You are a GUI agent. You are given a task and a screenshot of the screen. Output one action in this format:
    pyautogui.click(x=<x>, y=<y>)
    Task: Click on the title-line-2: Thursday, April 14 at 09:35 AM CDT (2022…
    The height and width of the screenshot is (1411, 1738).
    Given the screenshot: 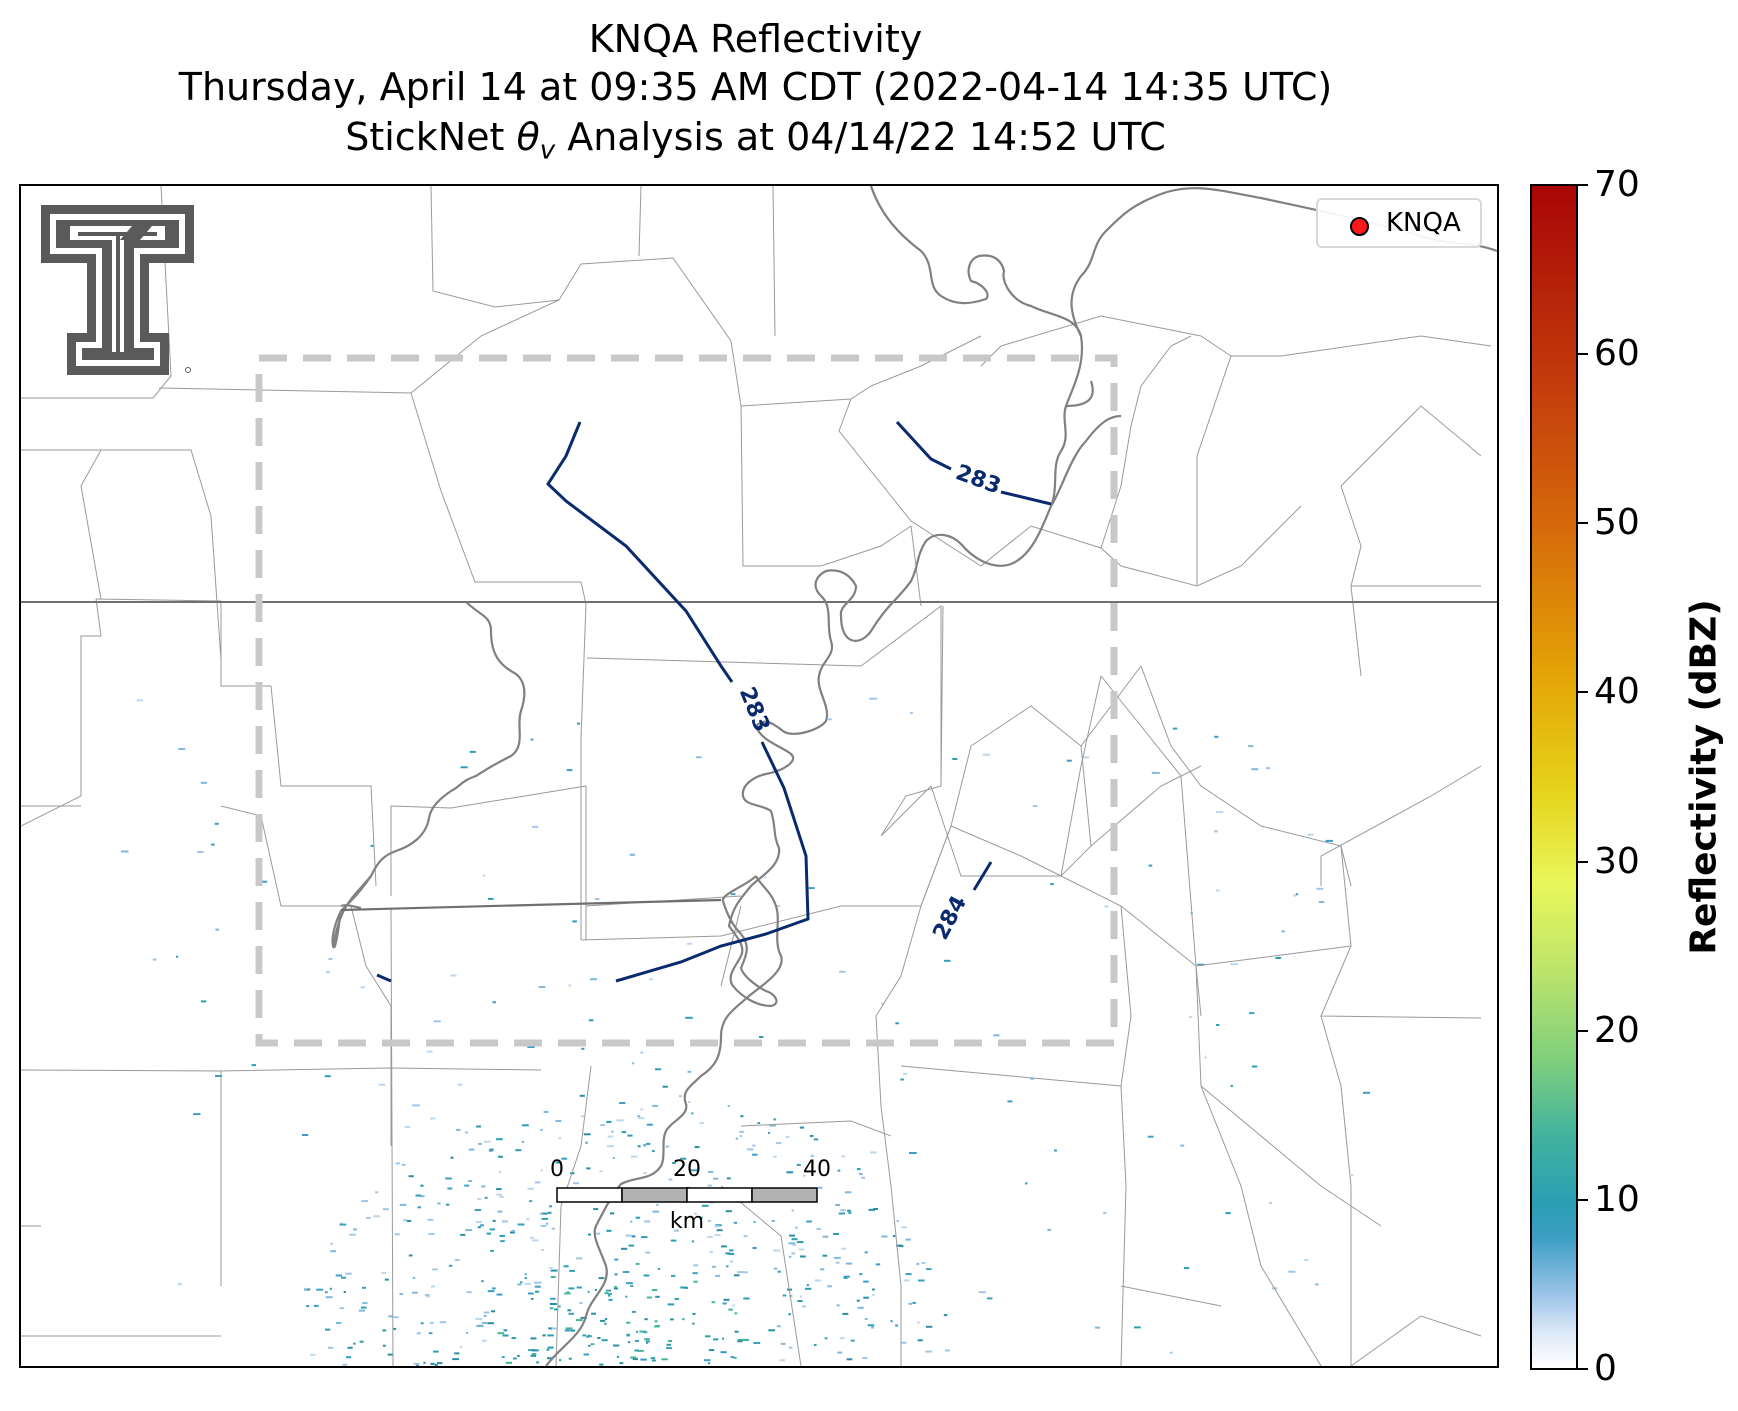 What is the action you would take?
    pyautogui.click(x=755, y=87)
    